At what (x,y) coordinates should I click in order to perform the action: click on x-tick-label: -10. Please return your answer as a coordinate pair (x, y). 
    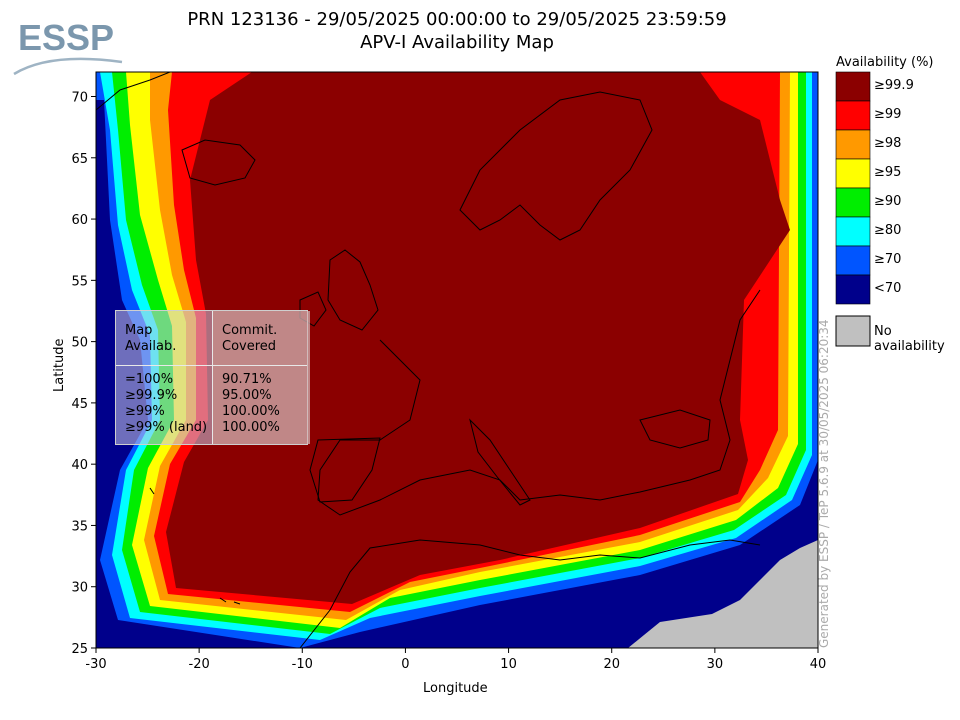
    Looking at the image, I should click on (302, 664).